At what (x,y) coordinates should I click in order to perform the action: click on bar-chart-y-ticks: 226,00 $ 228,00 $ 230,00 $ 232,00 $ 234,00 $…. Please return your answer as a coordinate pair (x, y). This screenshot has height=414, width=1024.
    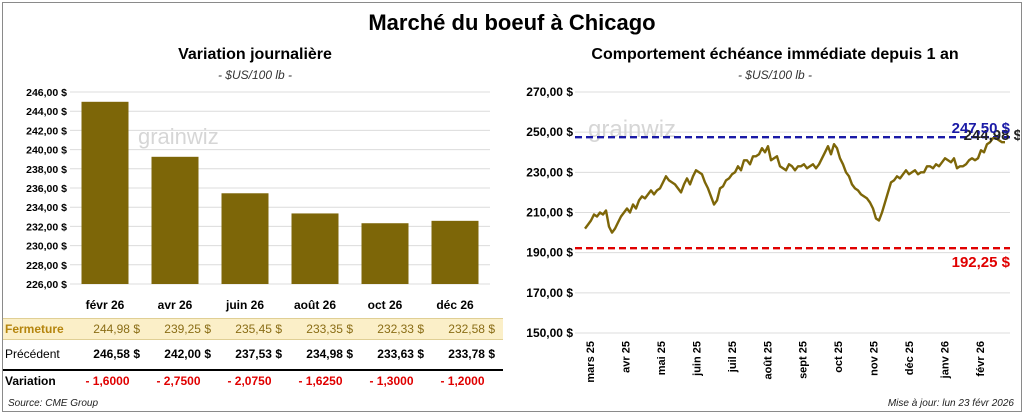
    Looking at the image, I should click on (46, 189).